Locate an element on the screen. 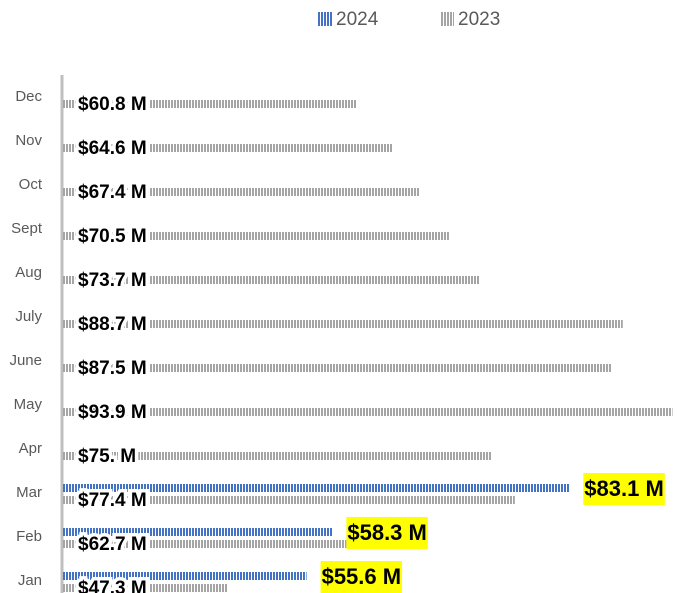  data-label: $62.7 M is located at coordinates (112, 544).